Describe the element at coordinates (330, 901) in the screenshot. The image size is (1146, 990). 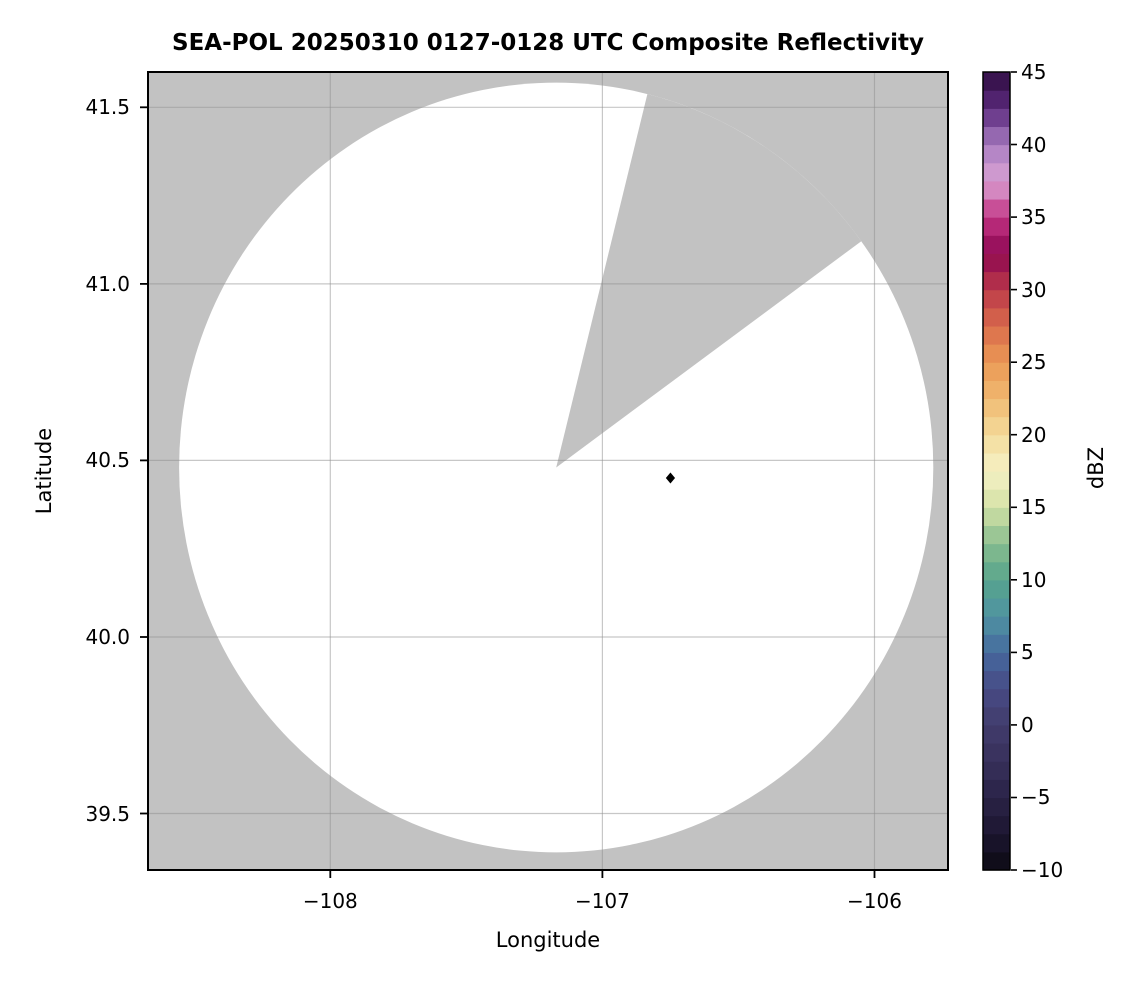
I see `x-tick-label: −108` at that location.